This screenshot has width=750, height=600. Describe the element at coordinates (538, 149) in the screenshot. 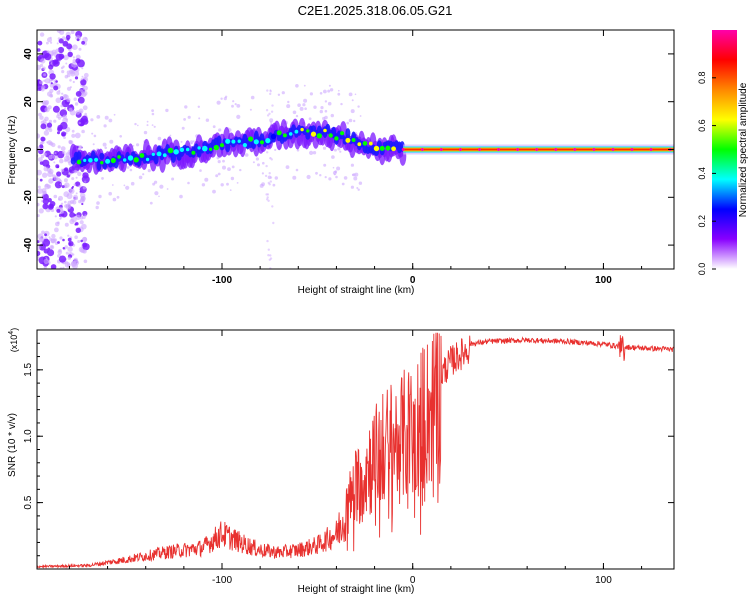

I see `carrier-band-core` at that location.